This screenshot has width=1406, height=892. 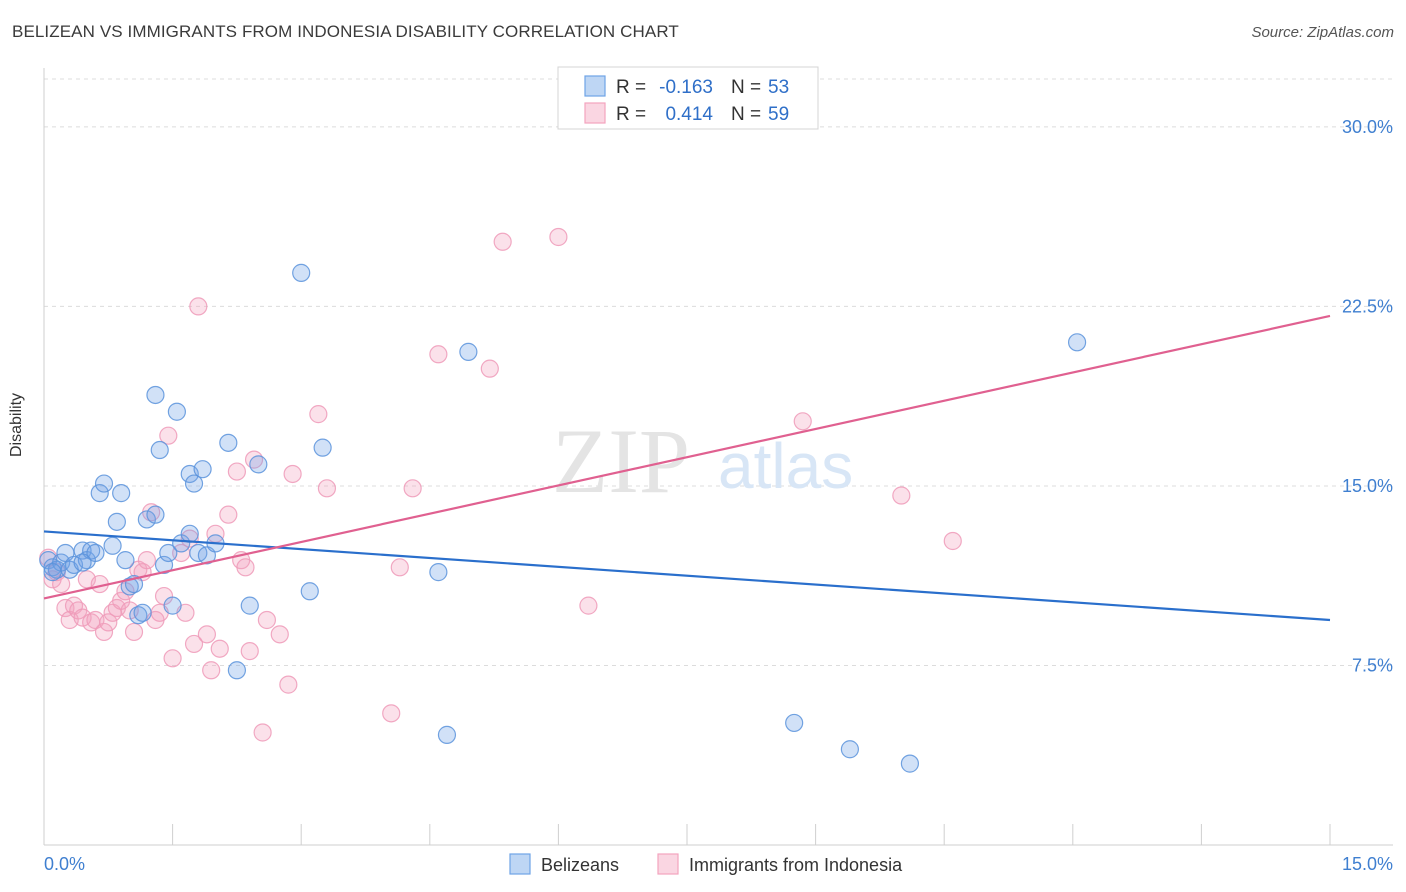 I want to click on chart-source: Source: ZipAtlas.com, so click(x=1322, y=32).